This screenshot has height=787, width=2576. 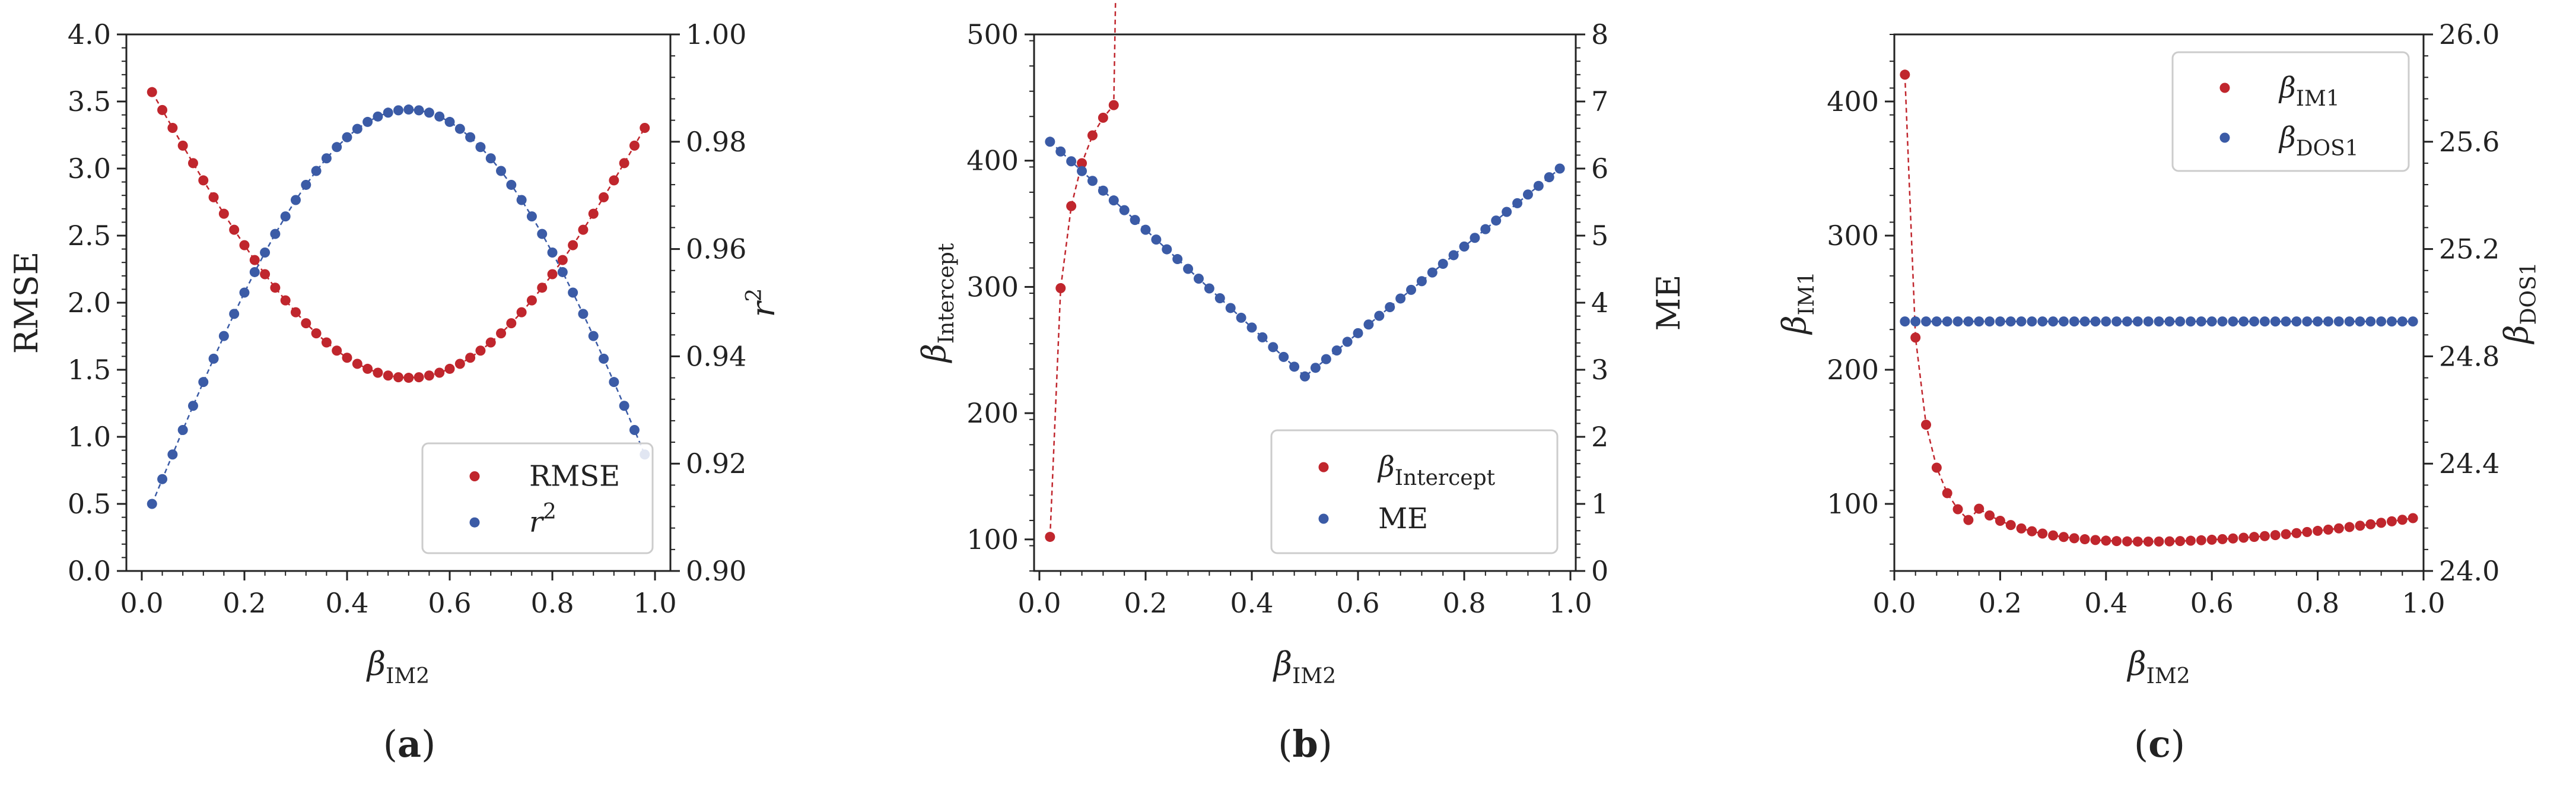 I want to click on legend-label: βIM1, so click(x=2309, y=91).